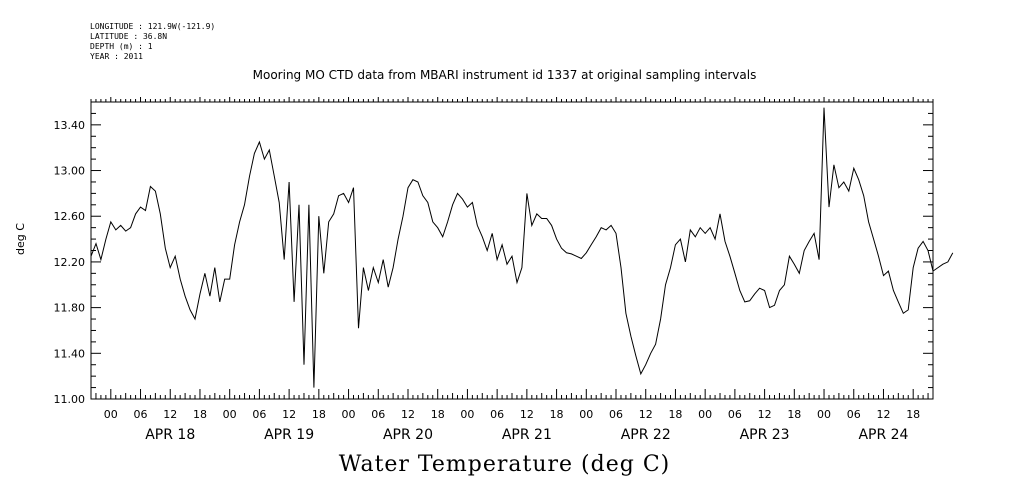  Describe the element at coordinates (153, 26) in the screenshot. I see `longitude-label: LONGITUDE : 121.9W(-121.9)` at that location.